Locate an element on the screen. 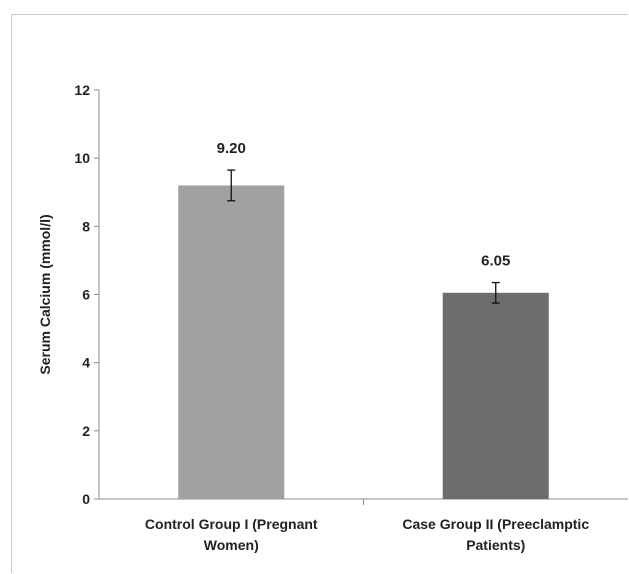 The width and height of the screenshot is (629, 574). y-axis-title: Serum Calcium (mmol/l) is located at coordinates (45, 294).